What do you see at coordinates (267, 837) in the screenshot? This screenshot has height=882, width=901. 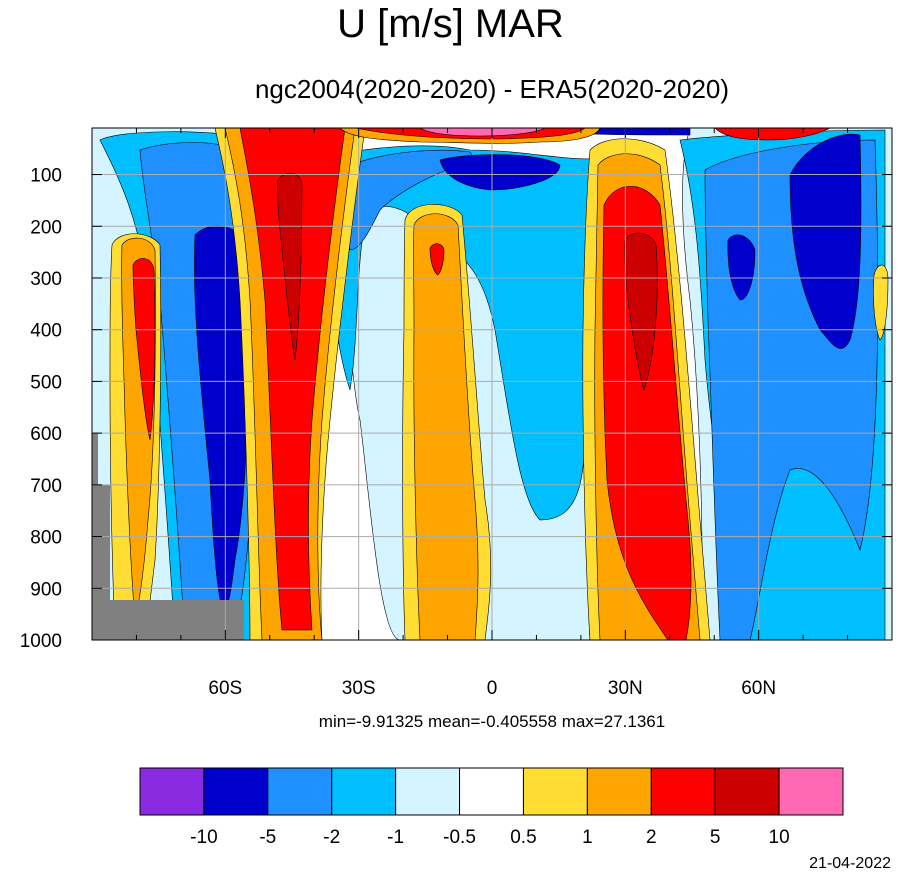 I see `colorbar-label: -5` at bounding box center [267, 837].